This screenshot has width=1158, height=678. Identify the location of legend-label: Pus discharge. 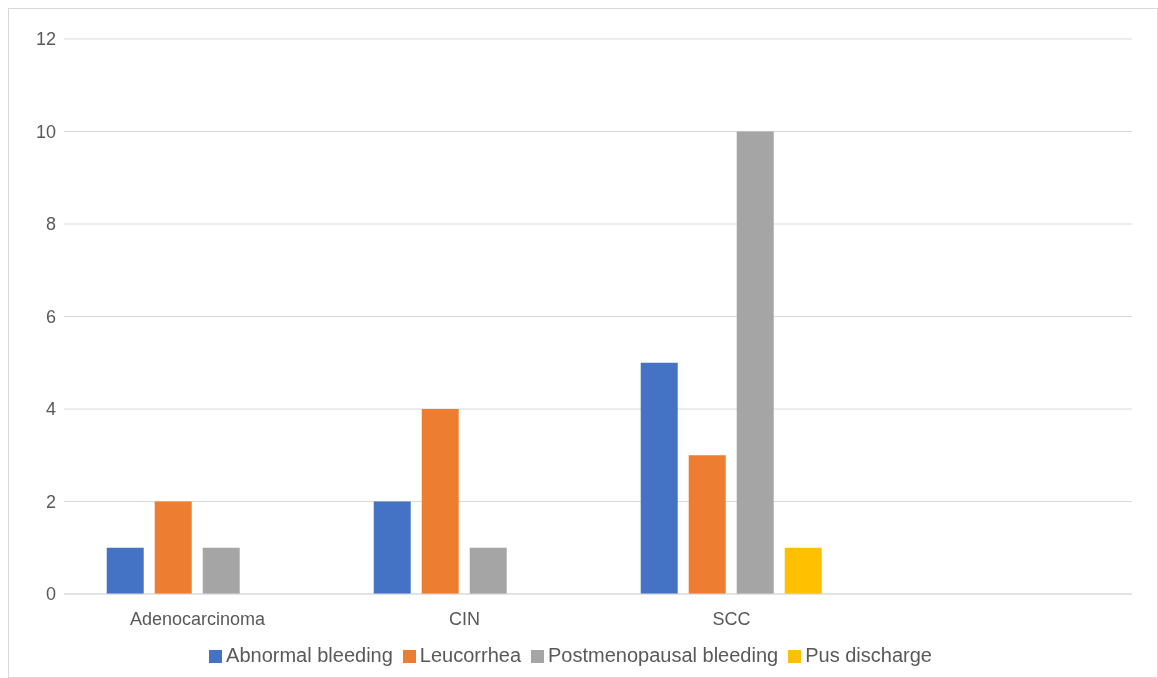
(868, 655).